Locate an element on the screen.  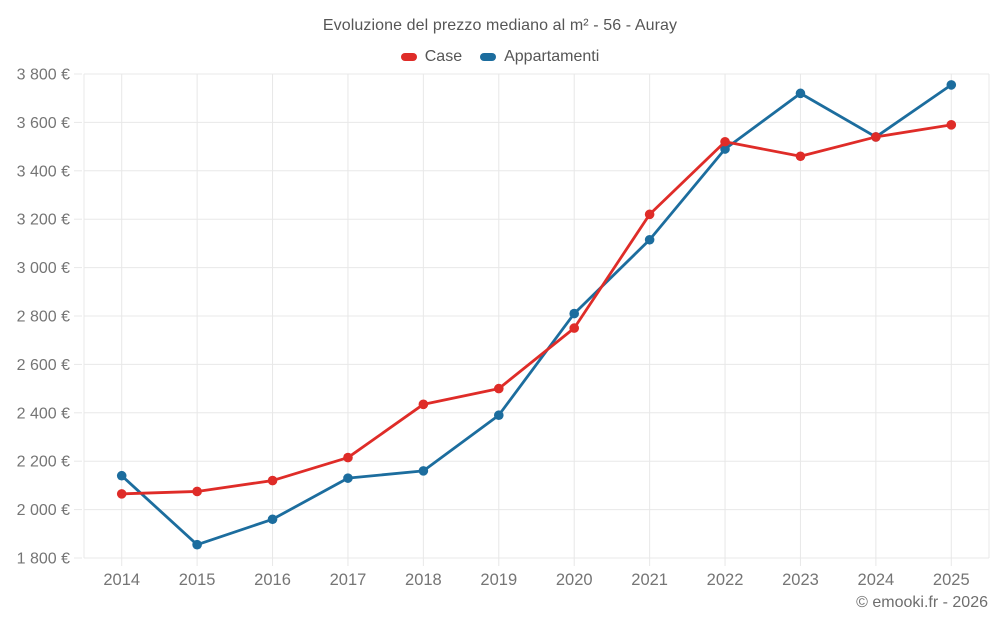
legend-swatch-case-icon is located at coordinates (408, 57).